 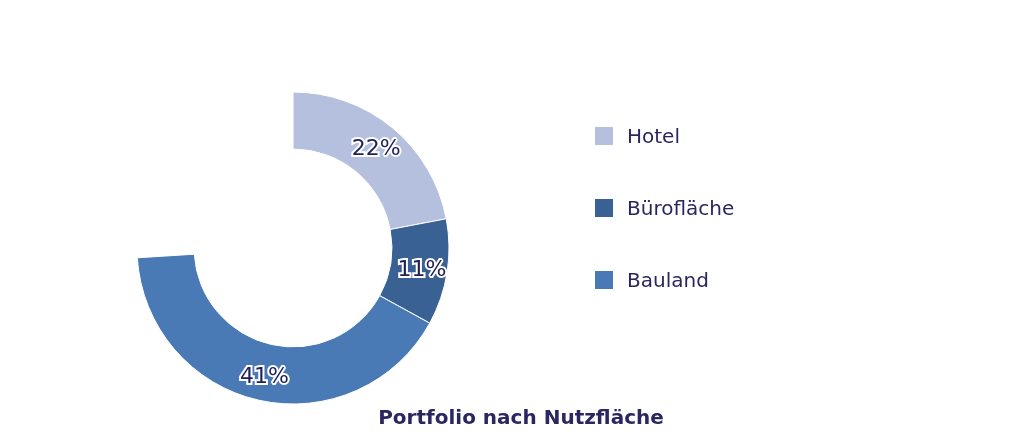 What do you see at coordinates (653, 136) in the screenshot?
I see `legend-label: Hotel` at bounding box center [653, 136].